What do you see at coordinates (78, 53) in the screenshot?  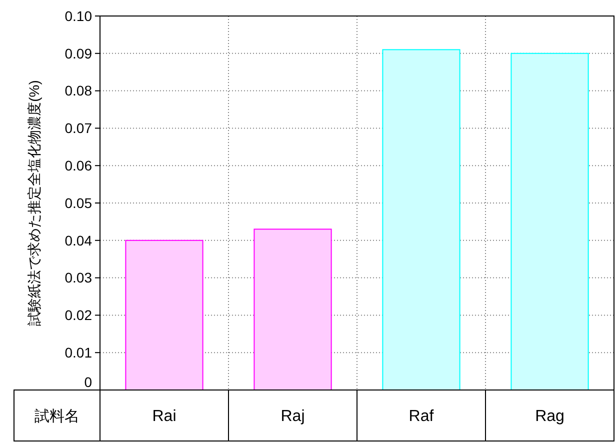 I see `y-tick-label: 0.09` at bounding box center [78, 53].